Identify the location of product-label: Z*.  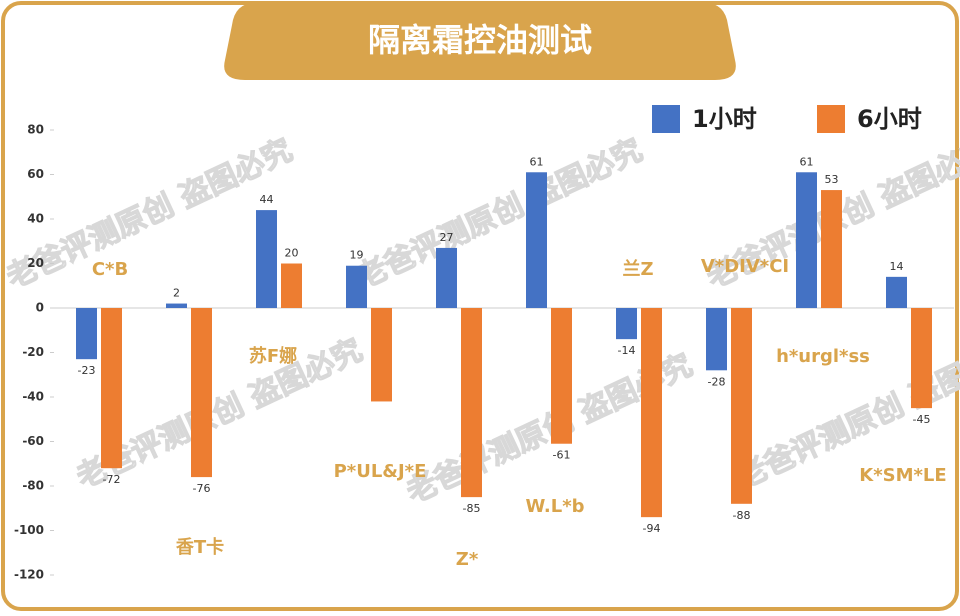
(467, 559).